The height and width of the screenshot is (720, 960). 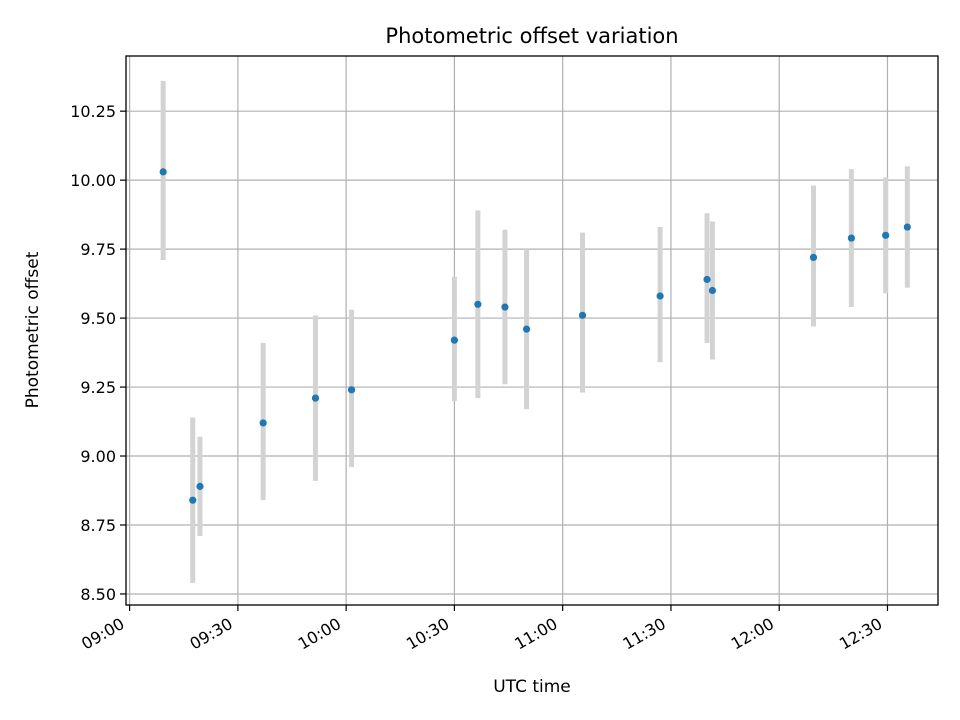 What do you see at coordinates (644, 634) in the screenshot?
I see `x-tick-label: 11:30` at bounding box center [644, 634].